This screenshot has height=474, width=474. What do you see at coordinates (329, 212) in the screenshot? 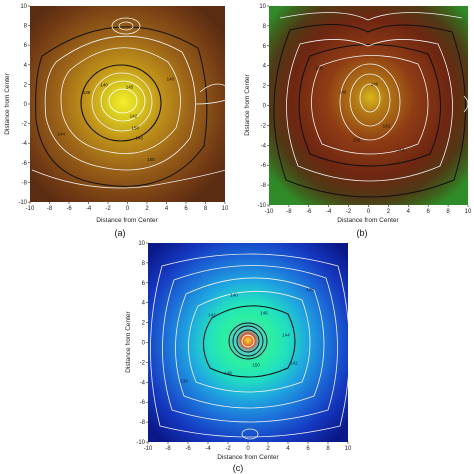
I see `x-tick-label-b-3: -4` at bounding box center [329, 212].